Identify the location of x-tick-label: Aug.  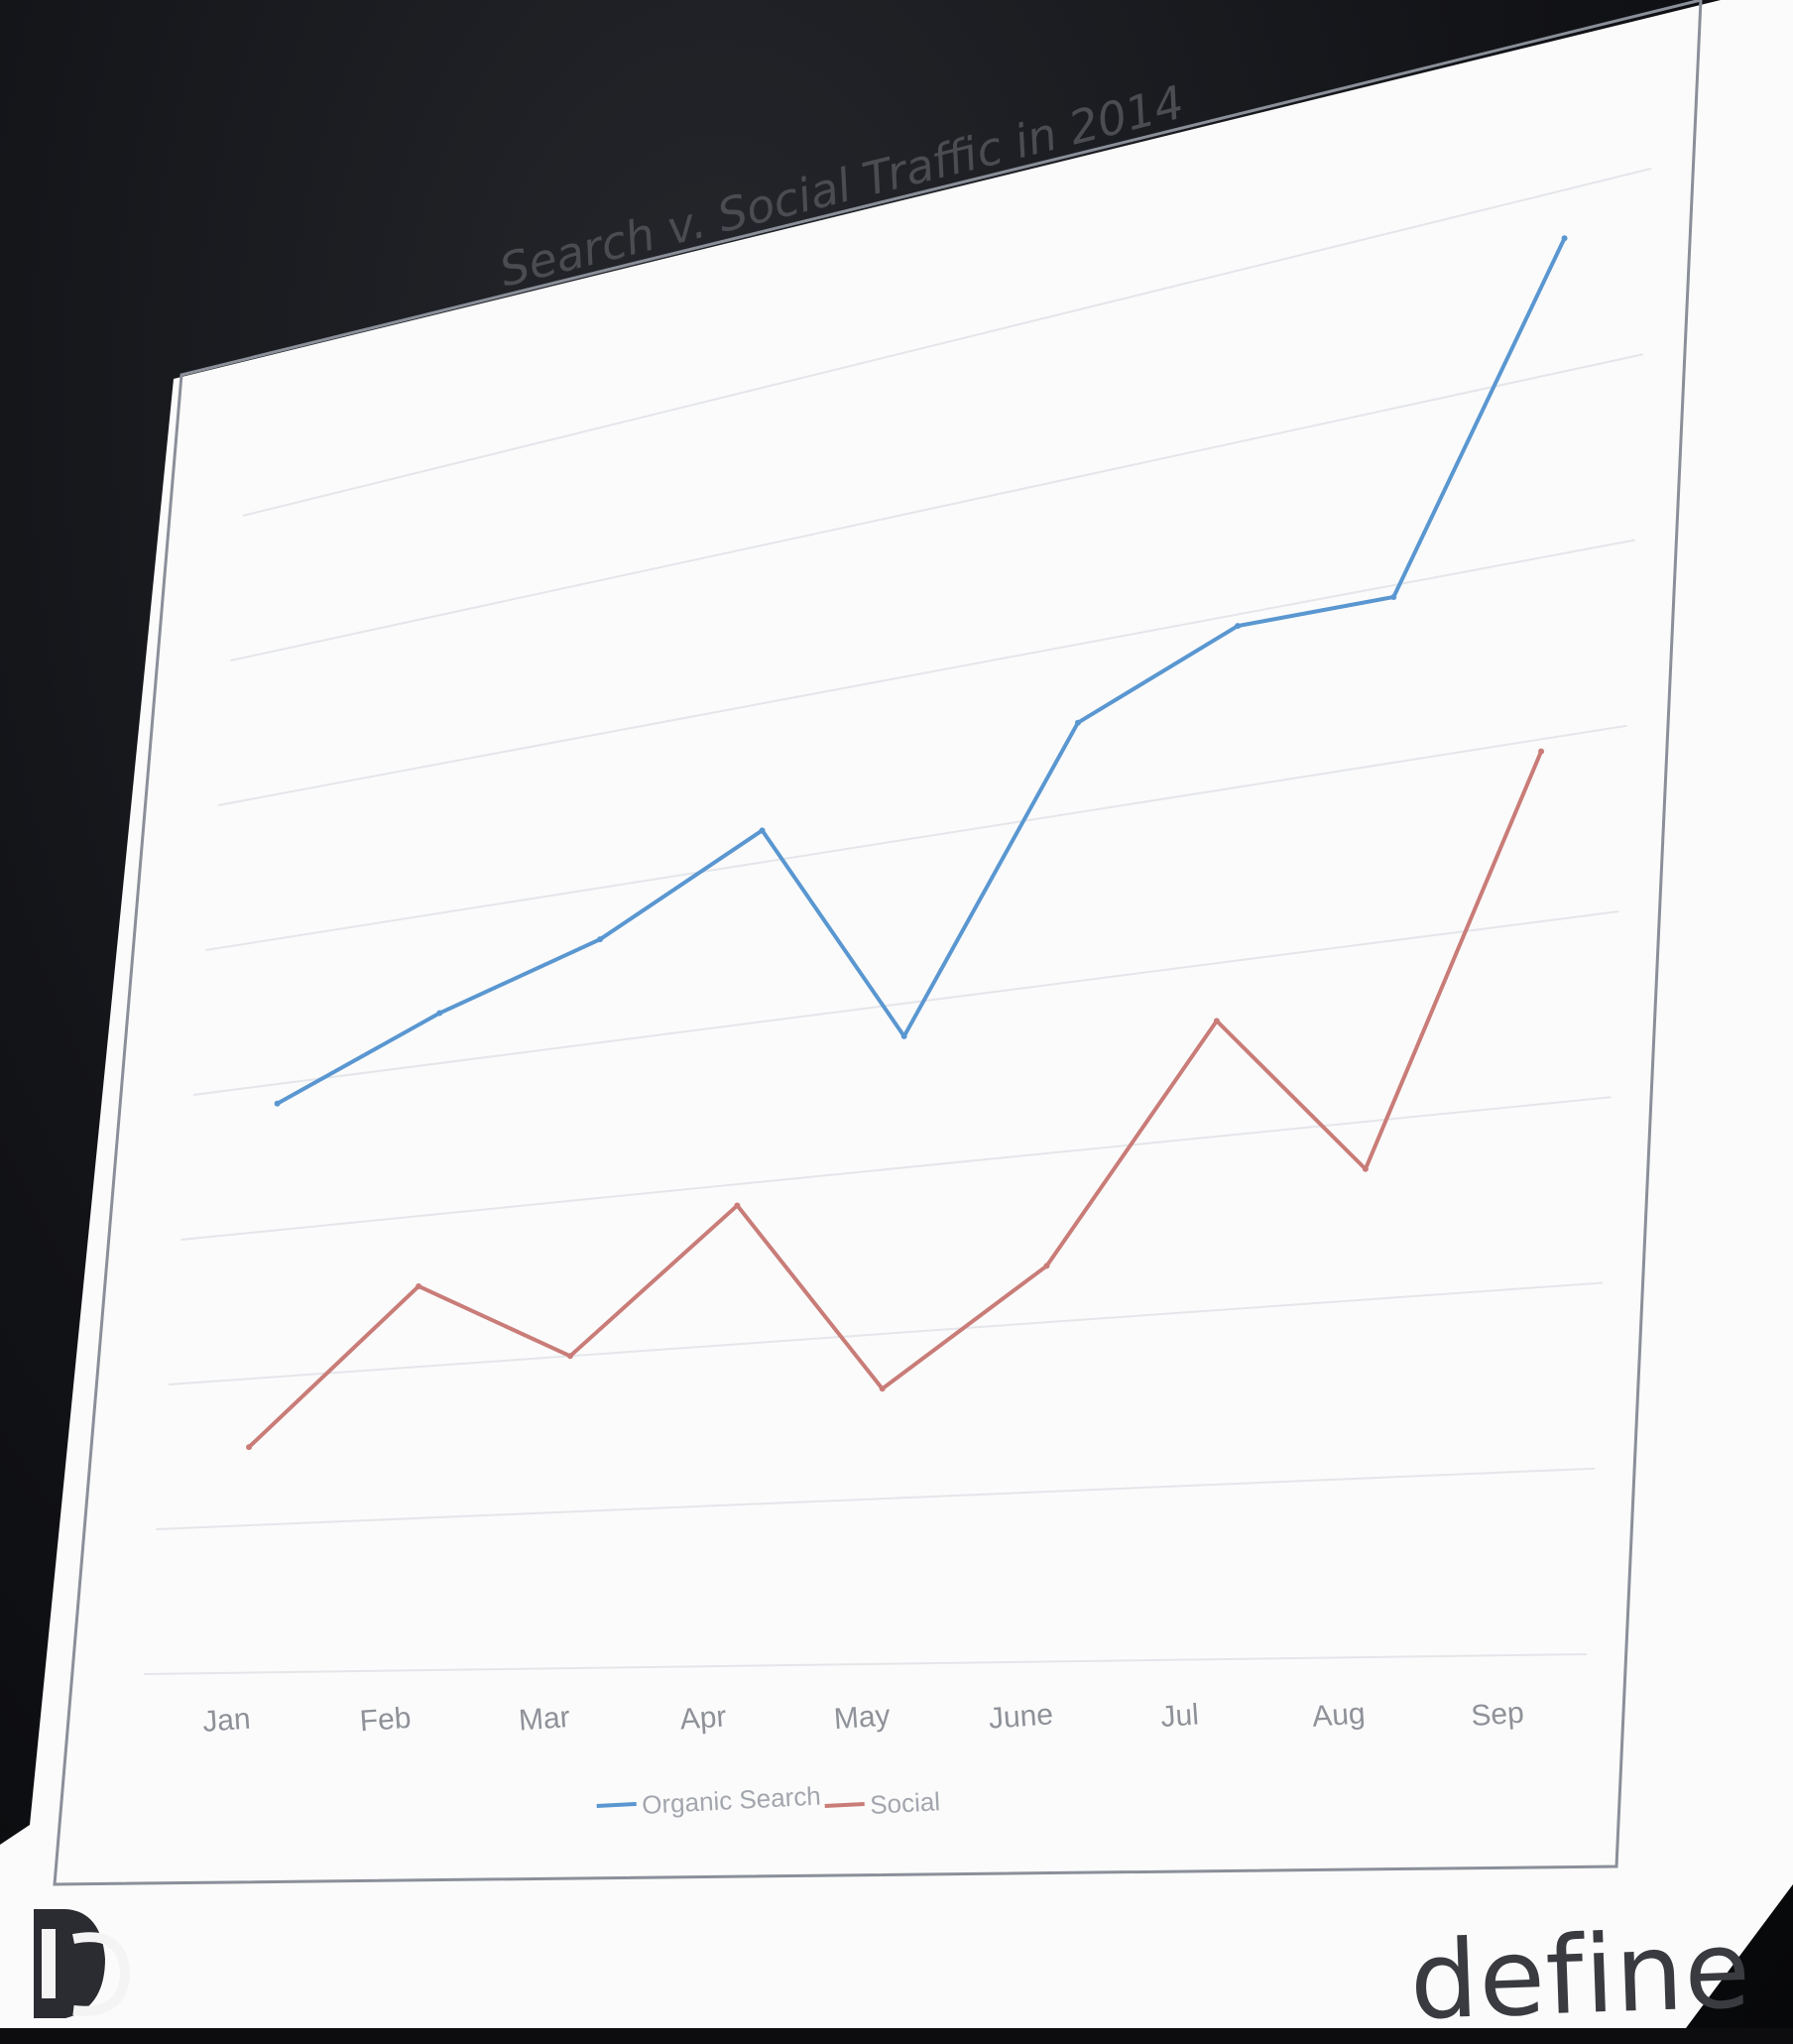
(1339, 1715).